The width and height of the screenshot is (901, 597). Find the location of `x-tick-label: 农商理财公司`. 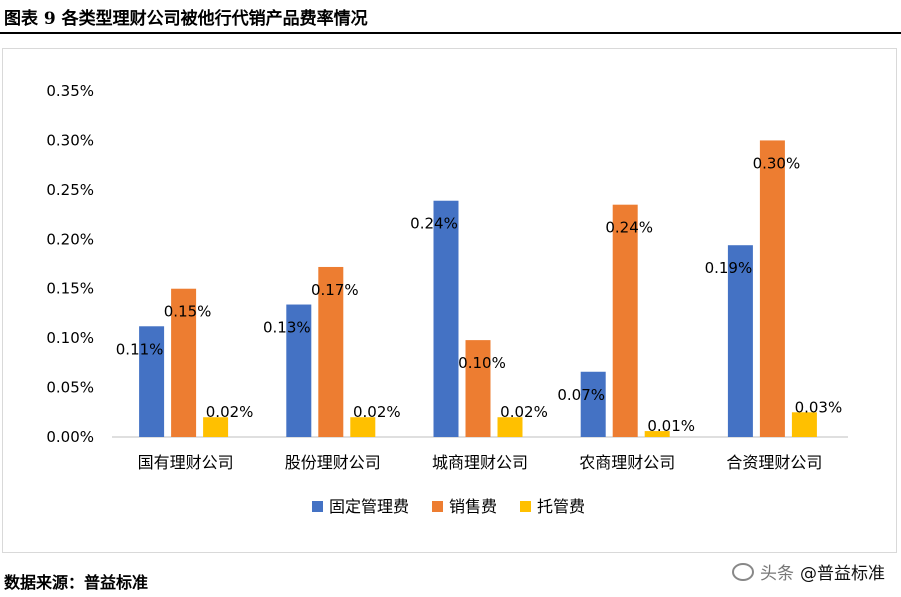

x-tick-label: 农商理财公司 is located at coordinates (627, 462).